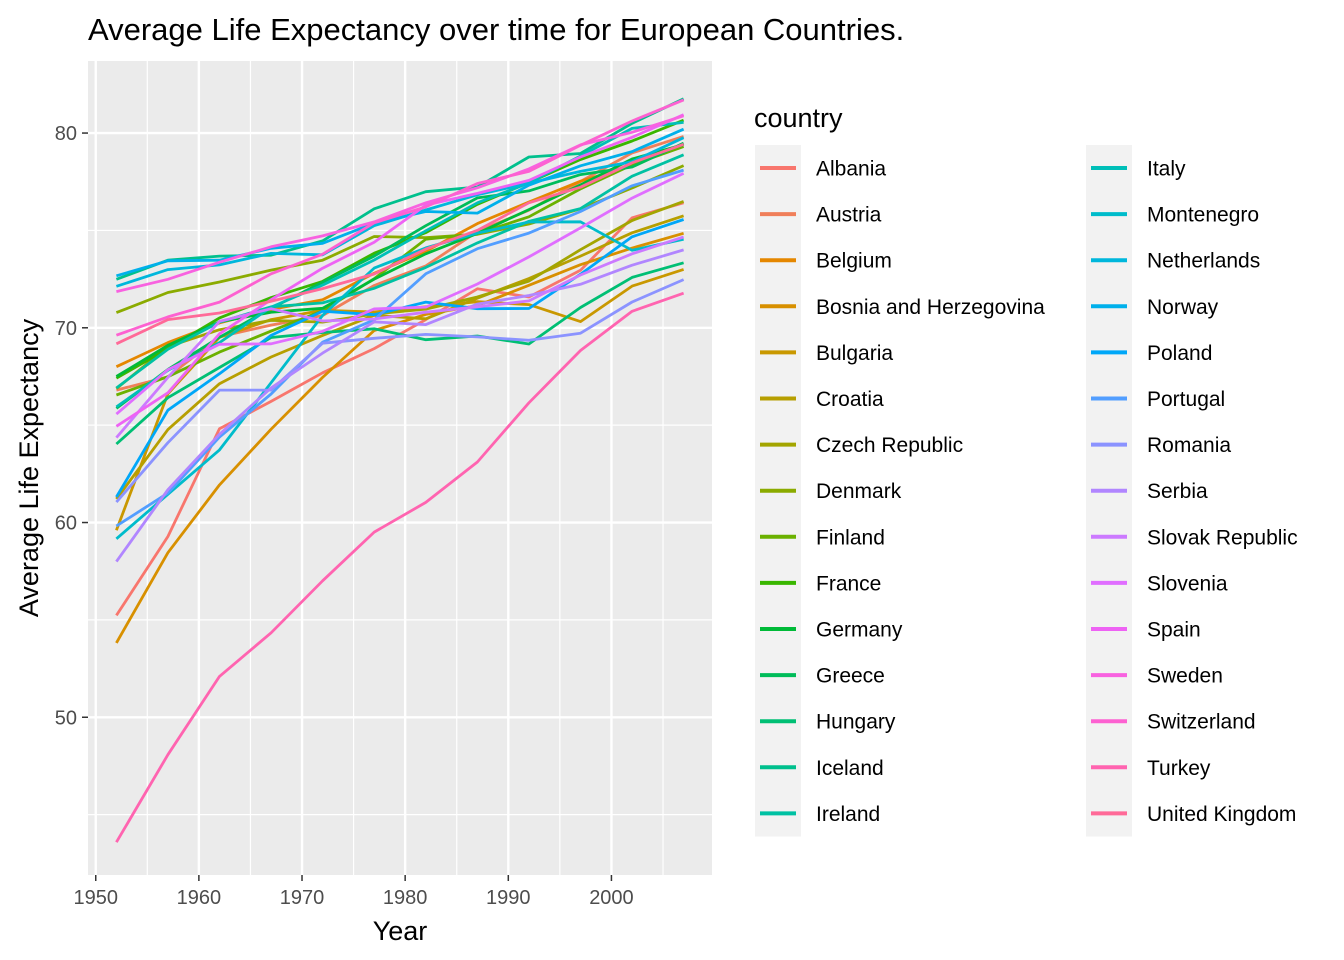 This screenshot has width=1344, height=960. What do you see at coordinates (66, 134) in the screenshot?
I see `y-tick-label: 80` at bounding box center [66, 134].